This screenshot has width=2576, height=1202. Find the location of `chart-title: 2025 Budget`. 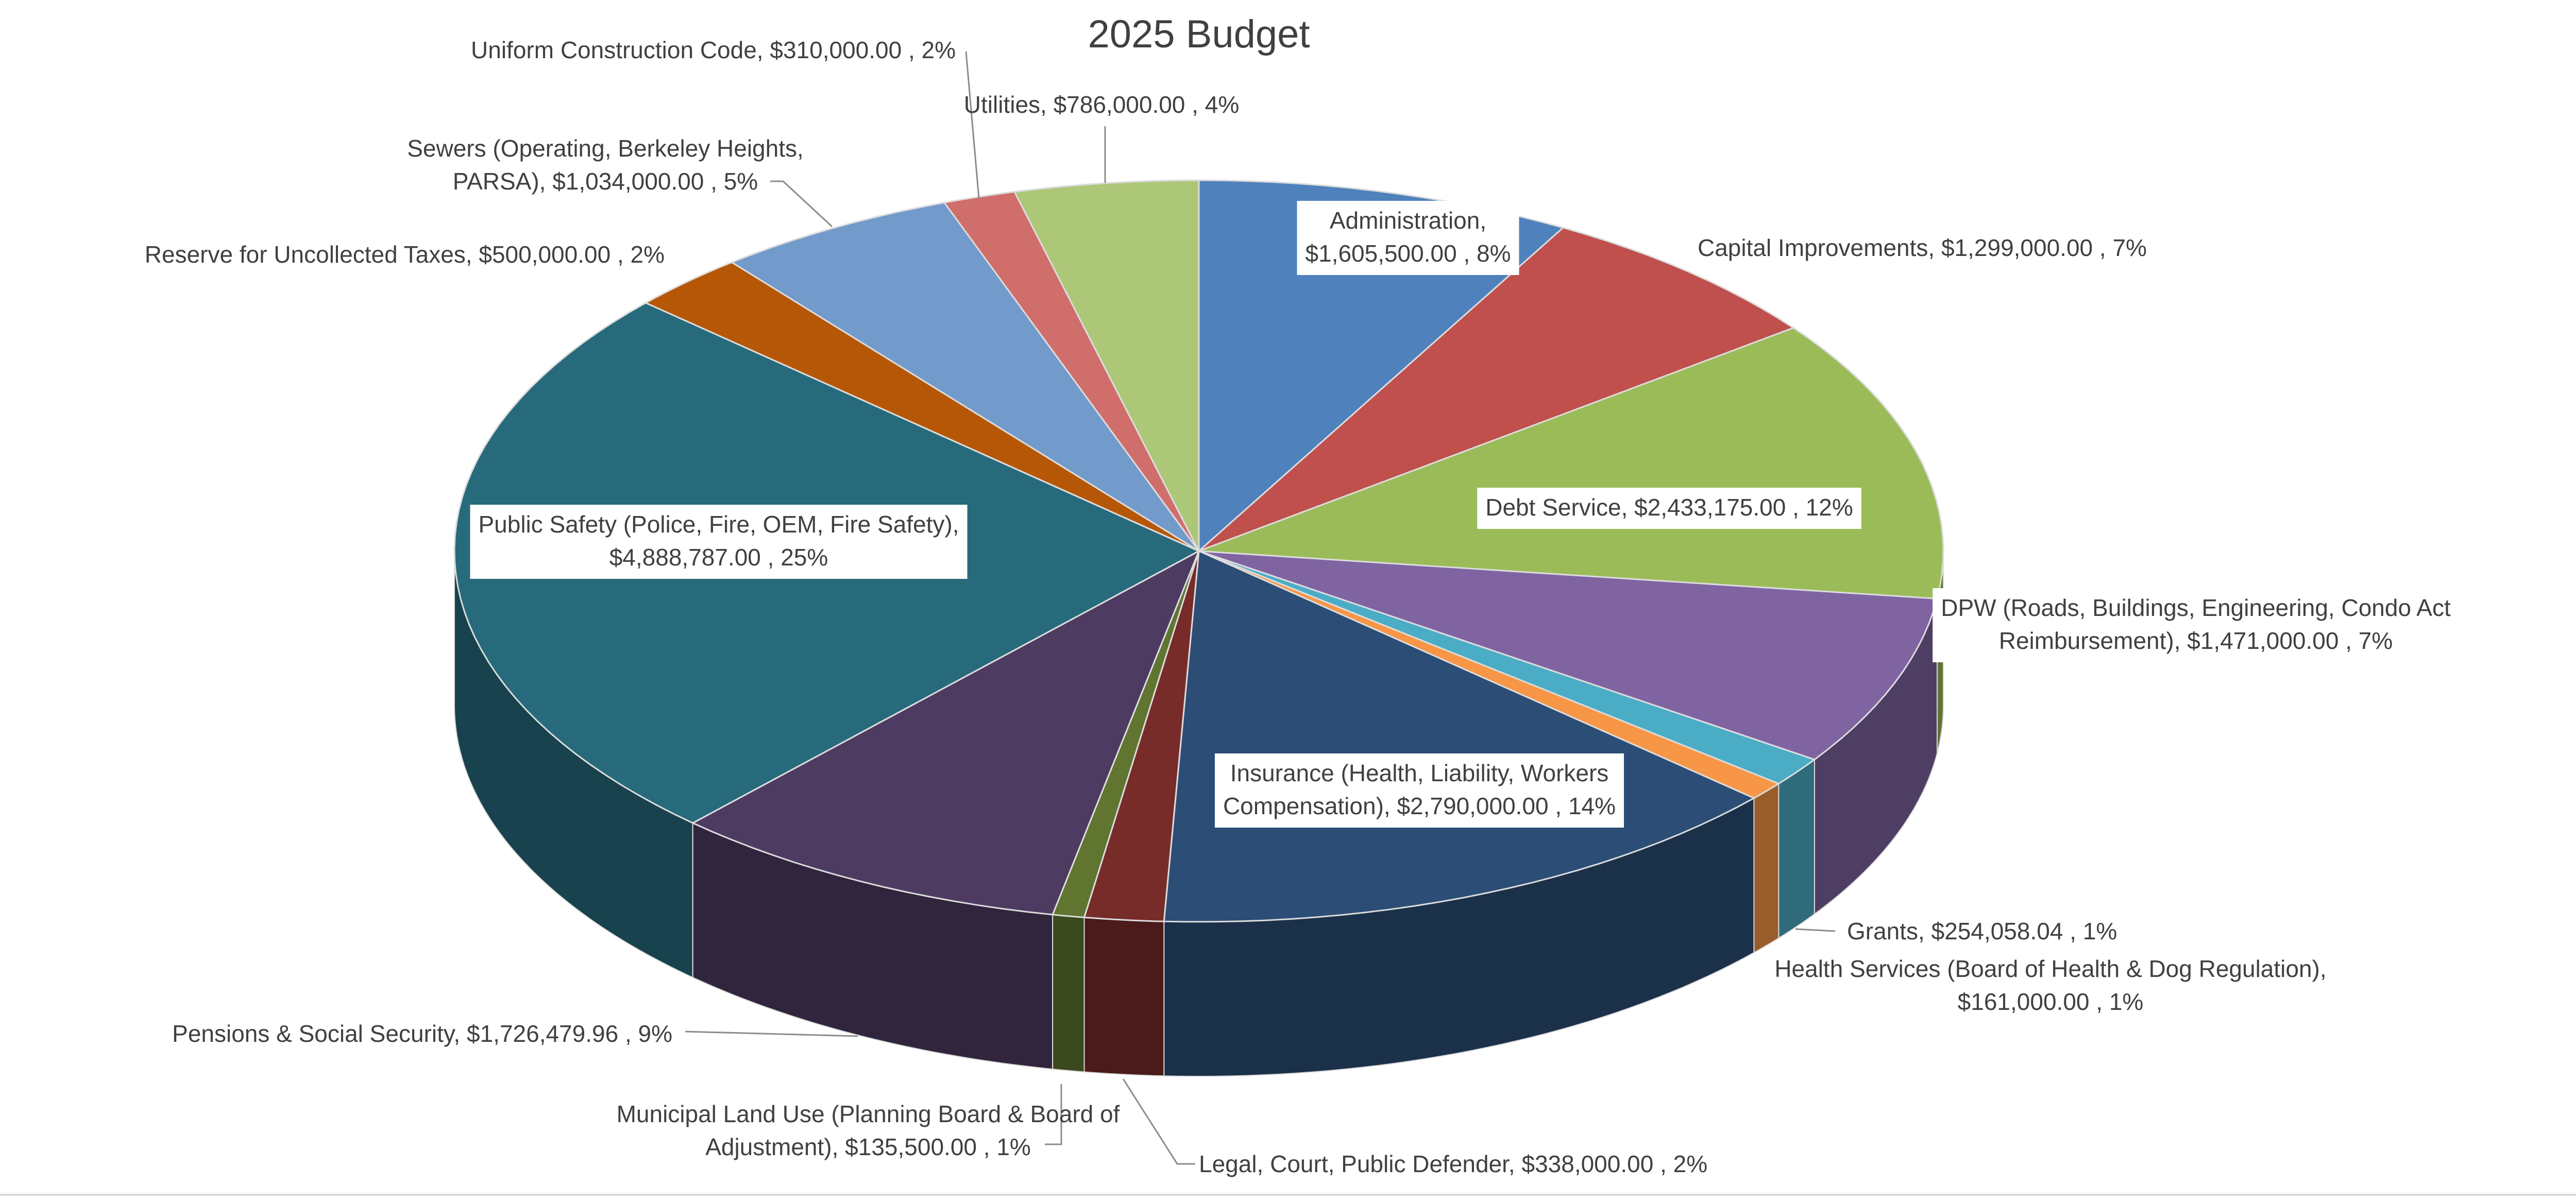

chart-title: 2025 Budget is located at coordinates (1199, 34).